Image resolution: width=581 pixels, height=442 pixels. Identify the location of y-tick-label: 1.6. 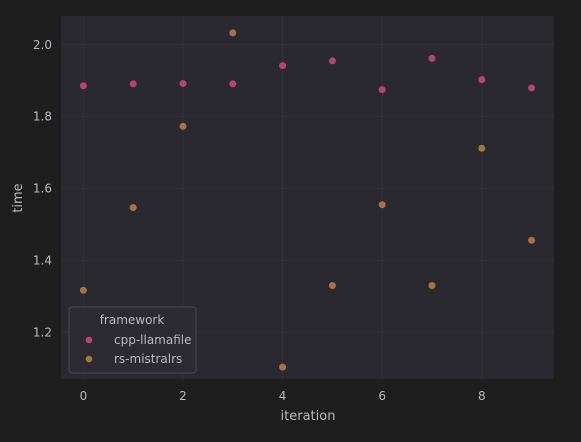
(42, 189).